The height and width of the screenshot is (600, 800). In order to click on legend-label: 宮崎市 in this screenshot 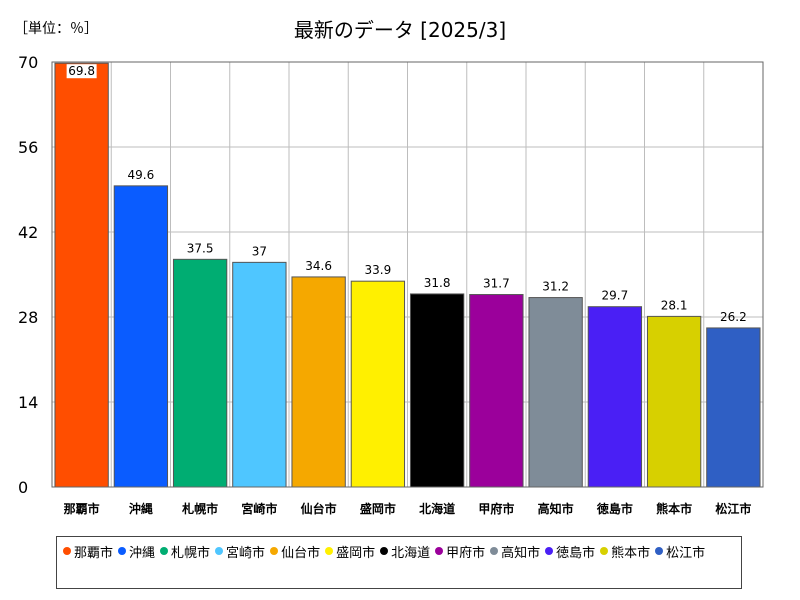, I will do `click(246, 553)`.